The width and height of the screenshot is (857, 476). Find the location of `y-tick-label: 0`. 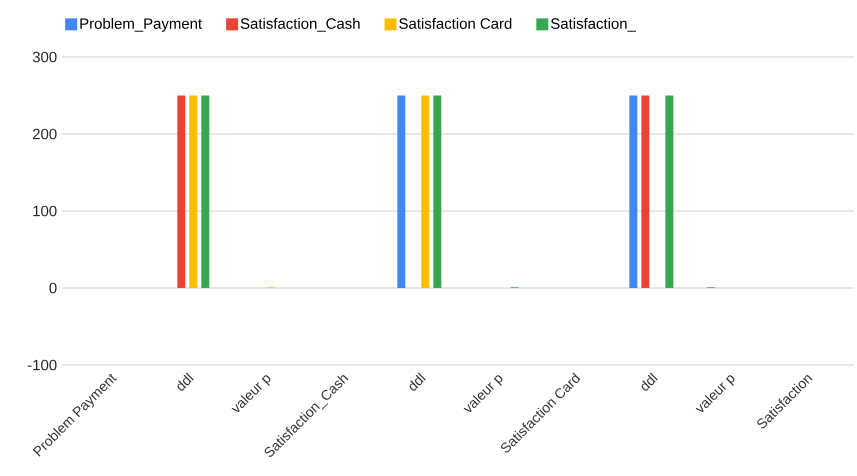

y-tick-label: 0 is located at coordinates (53, 288).